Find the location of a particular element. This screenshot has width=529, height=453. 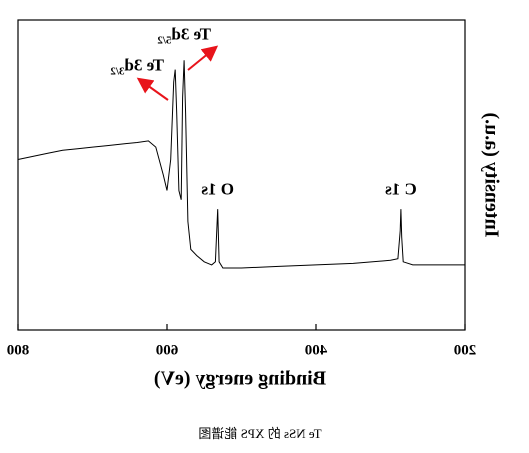

peak-label: Te 3d3/2 is located at coordinates (137, 66).